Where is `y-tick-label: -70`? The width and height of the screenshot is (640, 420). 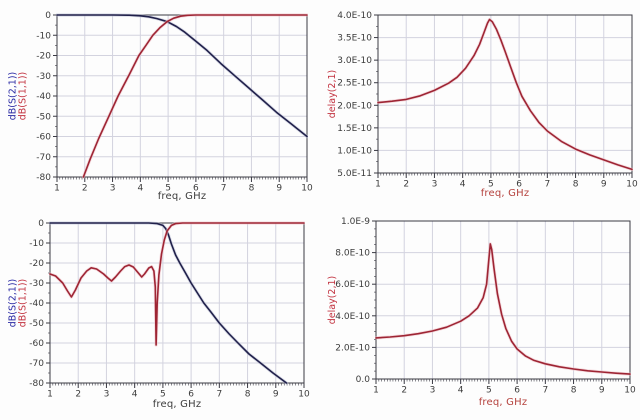
y-tick-label: -70 is located at coordinates (36, 364).